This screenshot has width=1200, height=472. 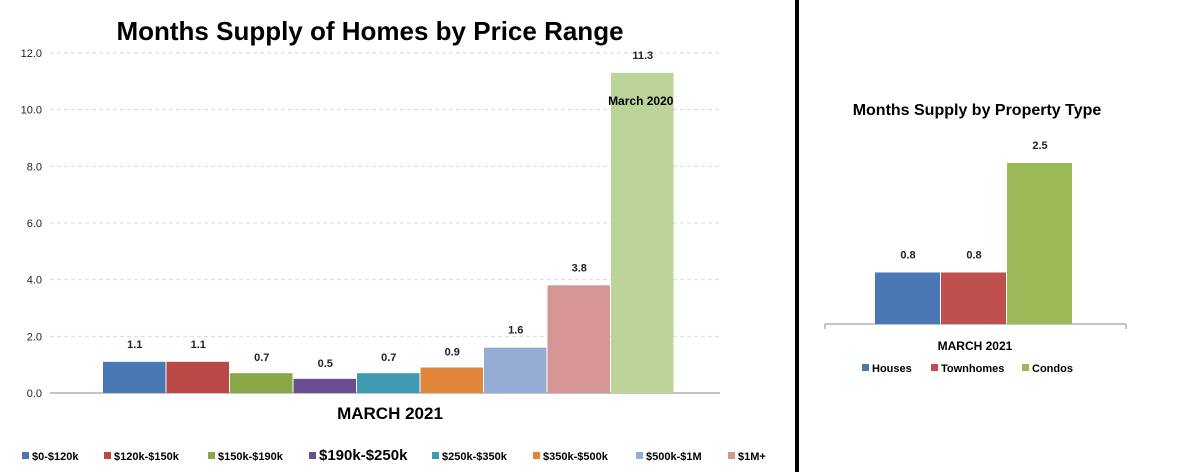 I want to click on legend-label-350k-500k: $350k-$500k, so click(x=576, y=457).